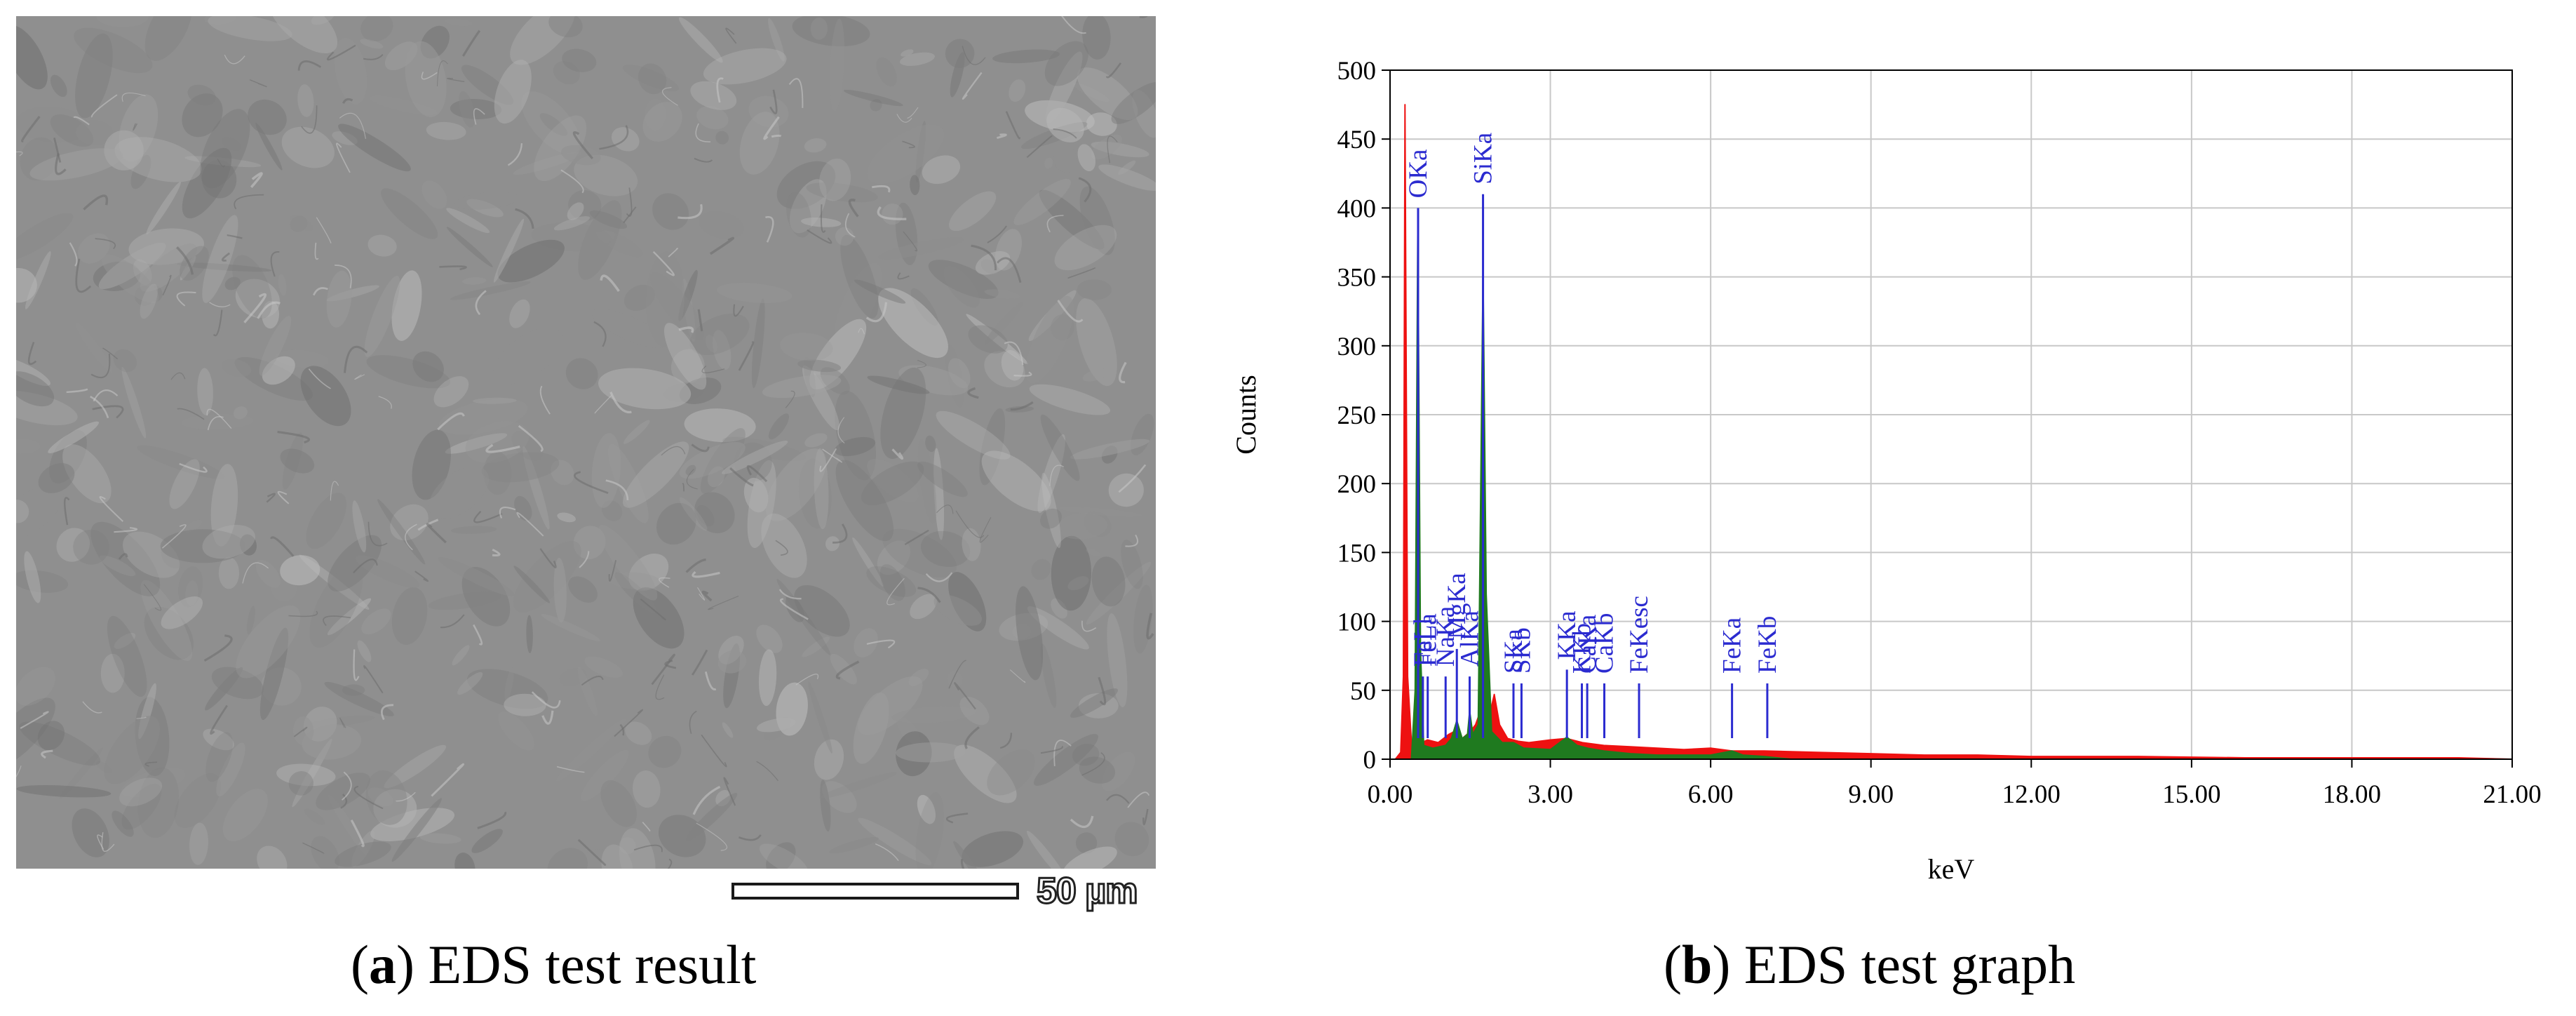 The width and height of the screenshot is (2576, 1016). What do you see at coordinates (1587, 644) in the screenshot?
I see `peak-label: CaKa` at bounding box center [1587, 644].